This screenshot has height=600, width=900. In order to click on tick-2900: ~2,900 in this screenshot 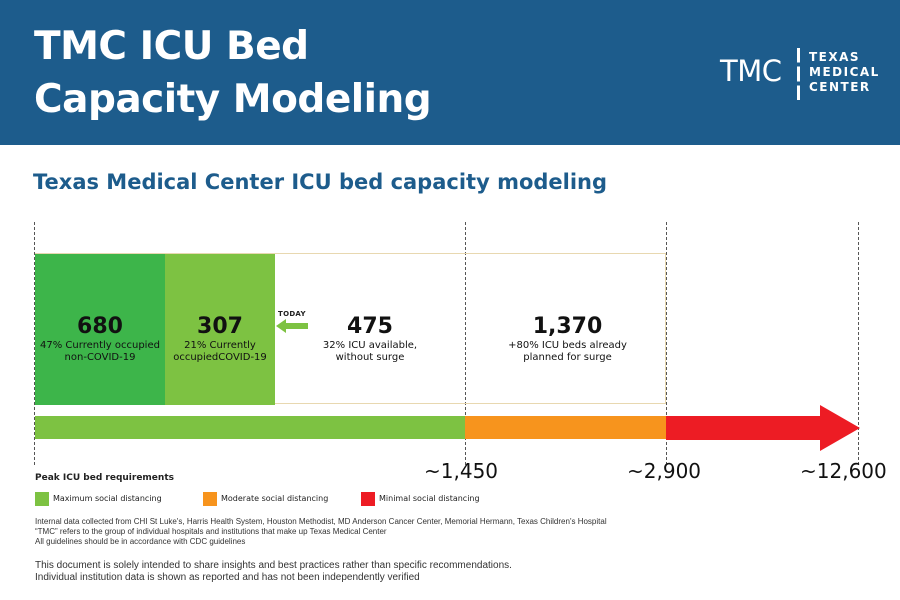, I will do `click(664, 471)`.